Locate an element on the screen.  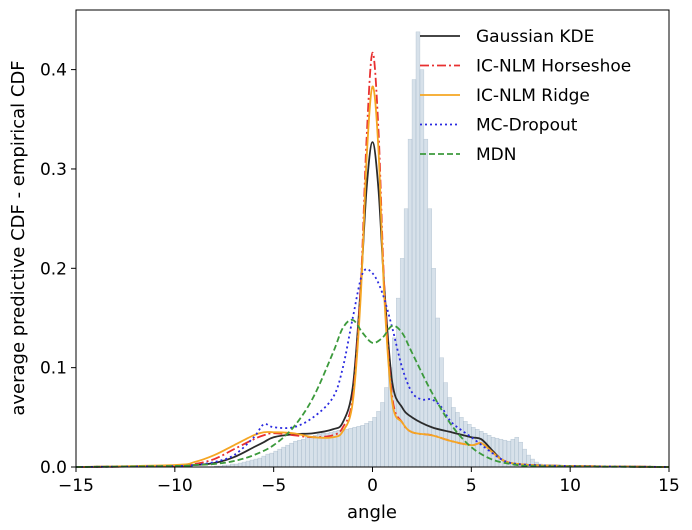
y-ticks: 0.0 0.1 0.2 0.3 0.4 is located at coordinates (58, 269).